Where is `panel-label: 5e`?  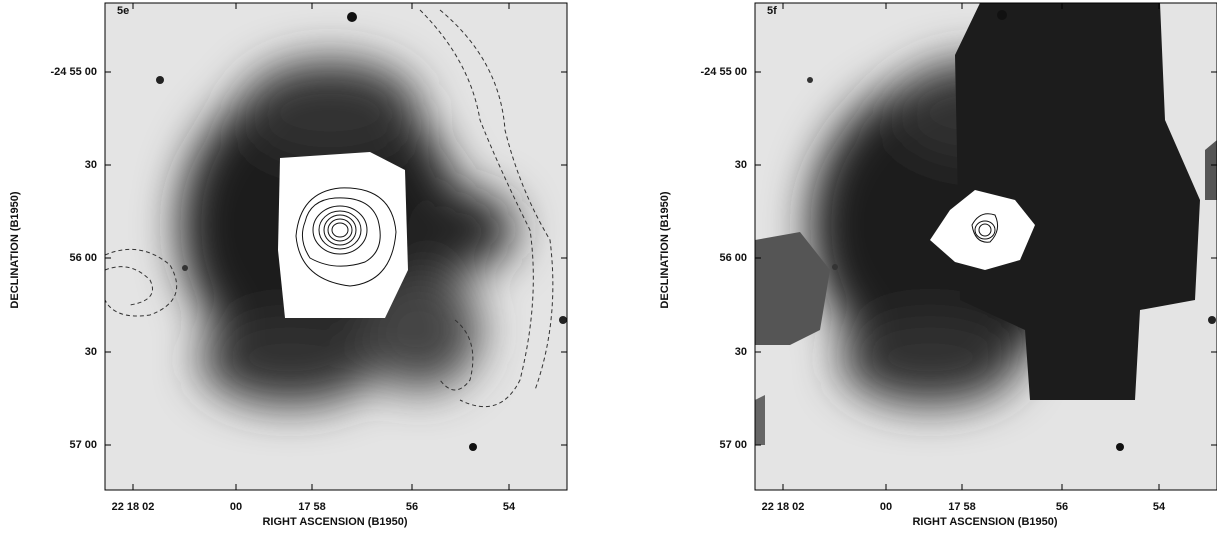 panel-label: 5e is located at coordinates (123, 11).